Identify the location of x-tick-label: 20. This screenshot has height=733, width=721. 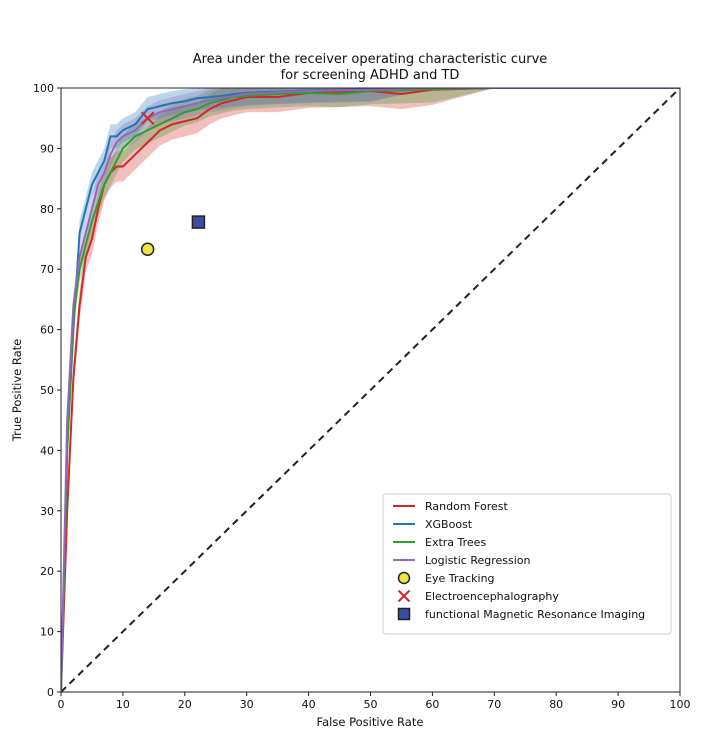
(185, 704).